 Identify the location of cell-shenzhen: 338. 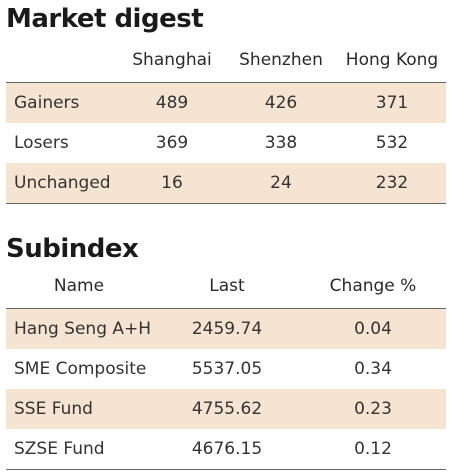
(281, 143).